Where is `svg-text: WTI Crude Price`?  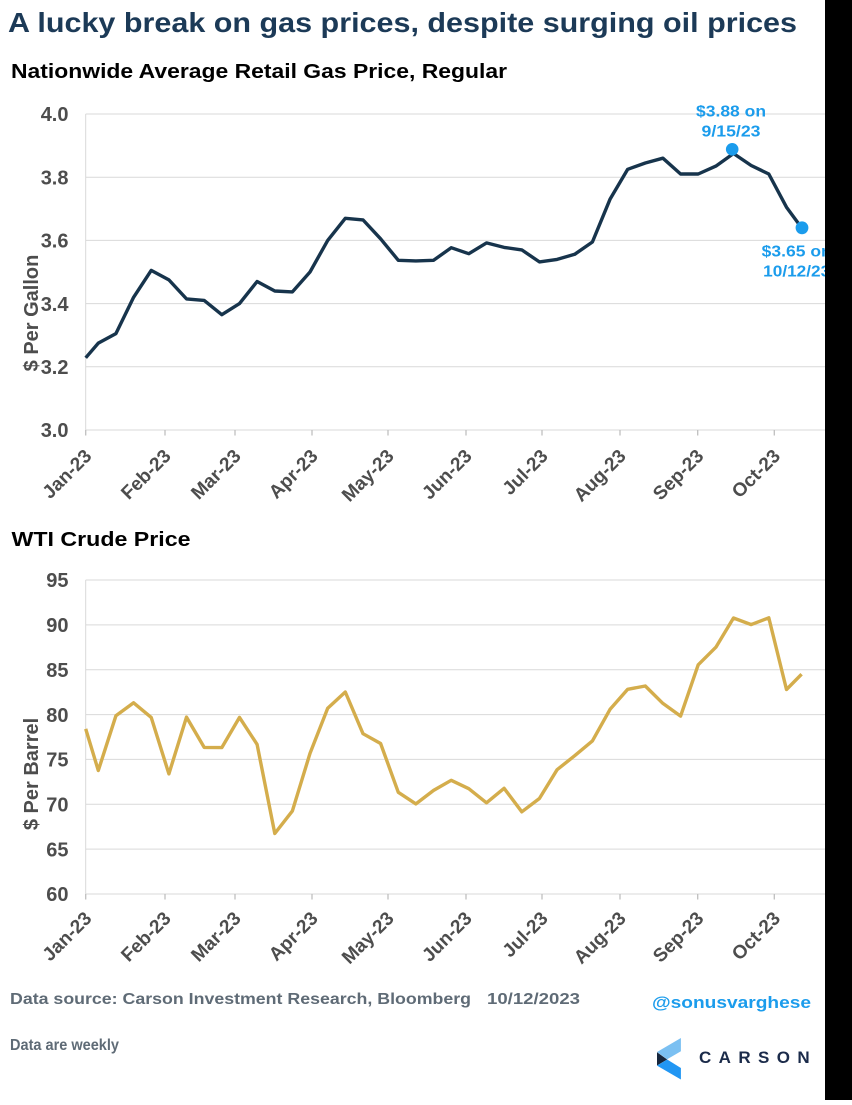
svg-text: WTI Crude Price is located at coordinates (101, 539).